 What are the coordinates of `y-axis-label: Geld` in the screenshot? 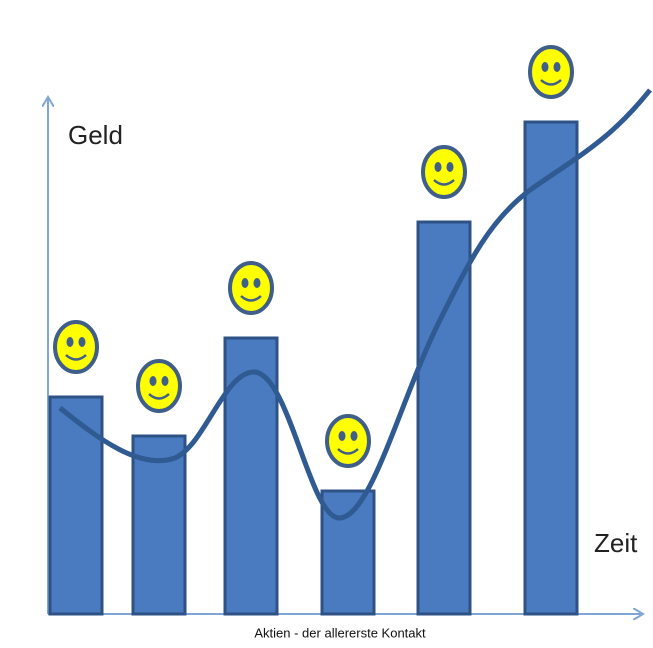 It's located at (95, 135).